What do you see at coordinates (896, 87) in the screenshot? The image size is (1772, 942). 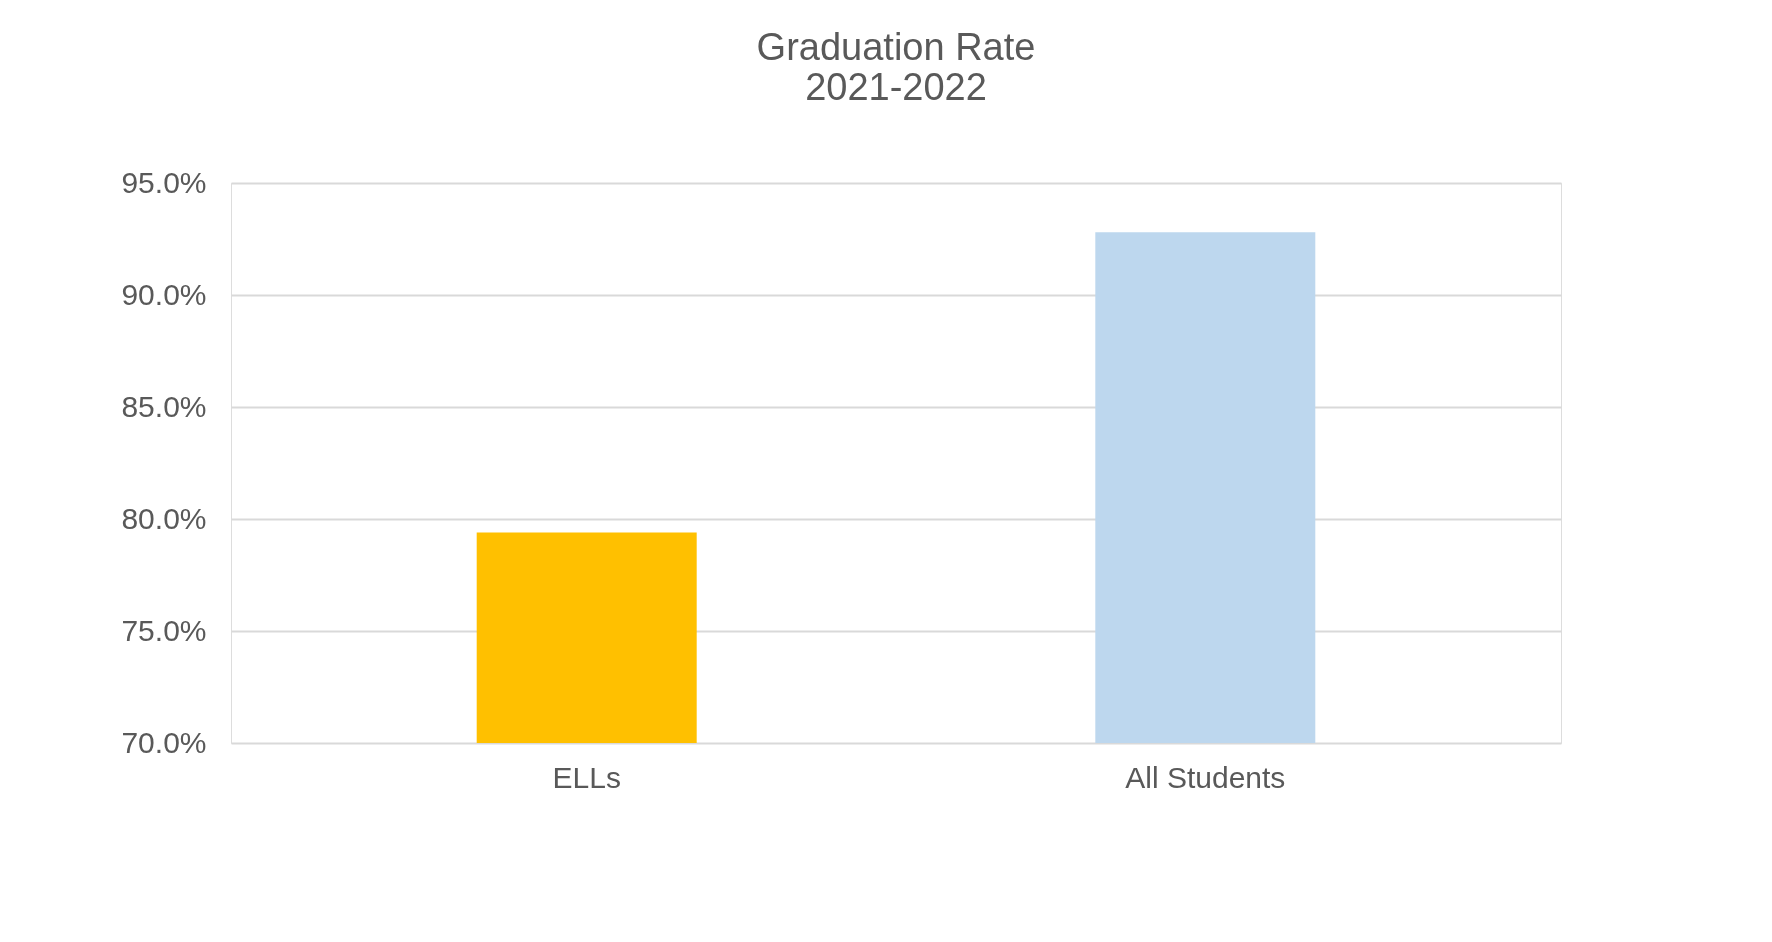 I see `text: 2021-2022` at bounding box center [896, 87].